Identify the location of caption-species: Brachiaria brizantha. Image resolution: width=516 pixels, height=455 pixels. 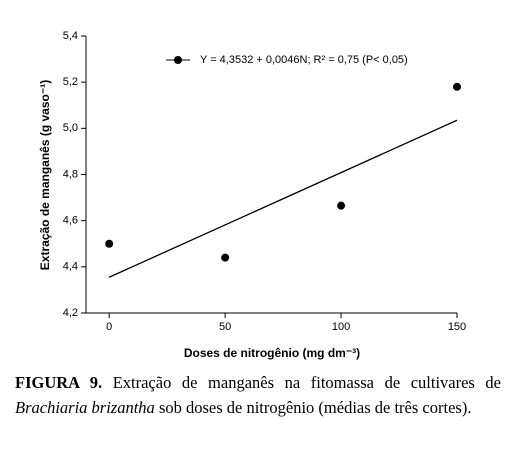
(85, 407).